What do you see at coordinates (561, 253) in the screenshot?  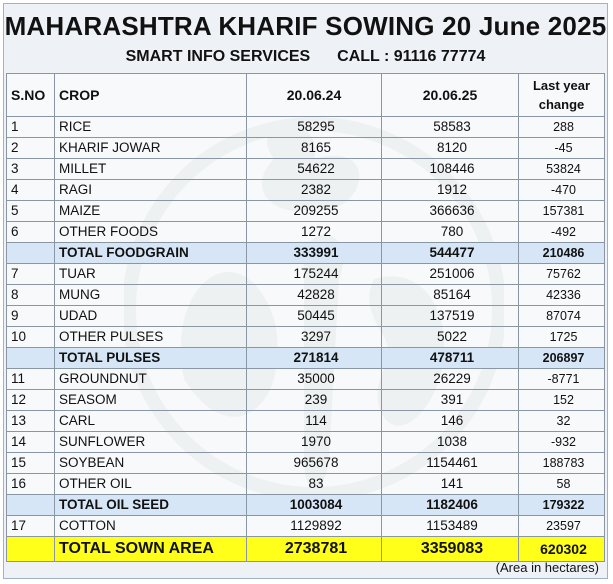 I see `cell-change: 210486` at bounding box center [561, 253].